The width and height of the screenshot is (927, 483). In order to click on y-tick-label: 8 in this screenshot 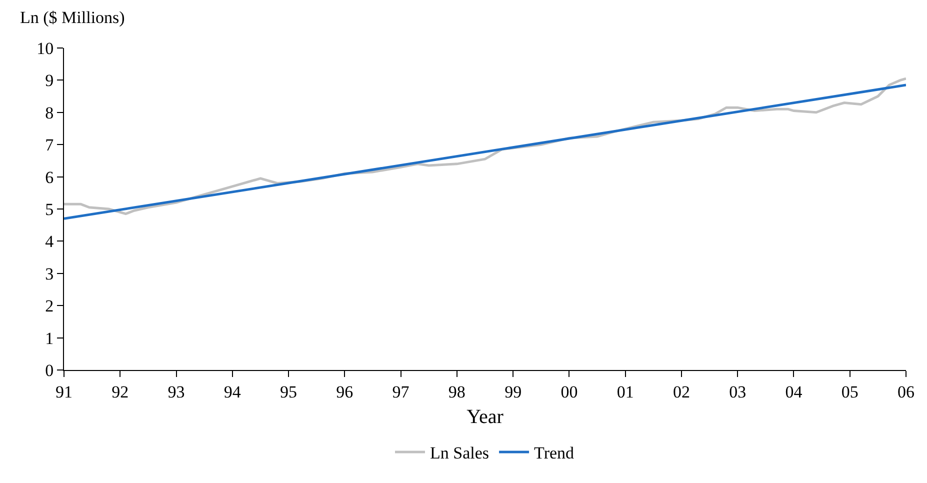, I will do `click(49, 112)`.